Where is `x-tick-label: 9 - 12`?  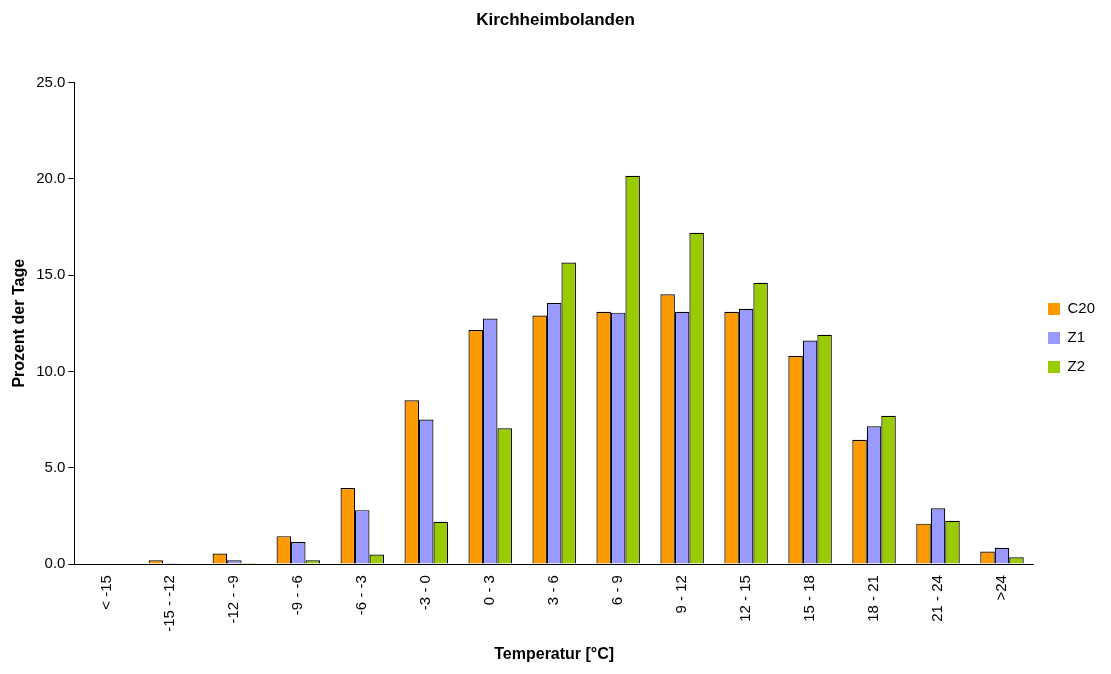 x-tick-label: 9 - 12 is located at coordinates (681, 594).